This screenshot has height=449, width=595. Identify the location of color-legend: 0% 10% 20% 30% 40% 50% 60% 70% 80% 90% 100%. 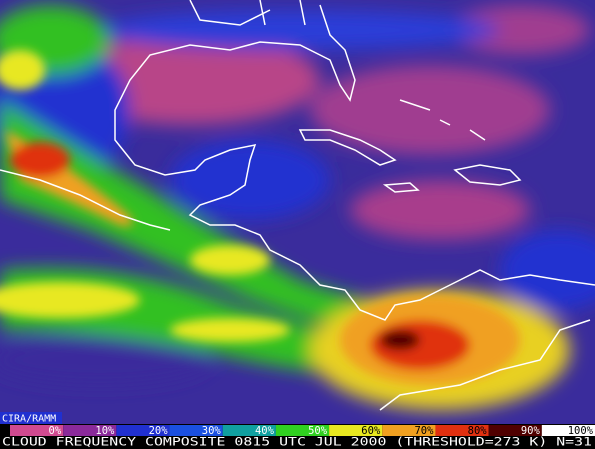
(302, 431).